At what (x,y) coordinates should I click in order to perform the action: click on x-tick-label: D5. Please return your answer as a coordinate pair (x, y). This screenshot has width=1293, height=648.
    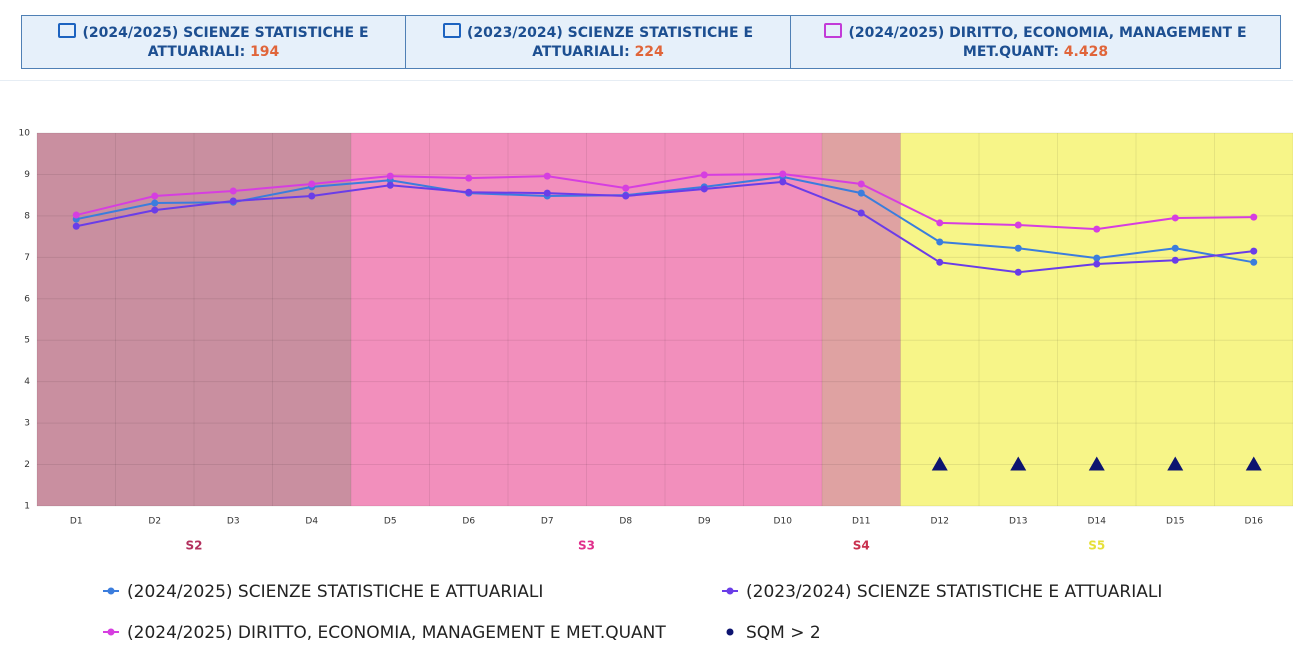
    Looking at the image, I should click on (390, 522).